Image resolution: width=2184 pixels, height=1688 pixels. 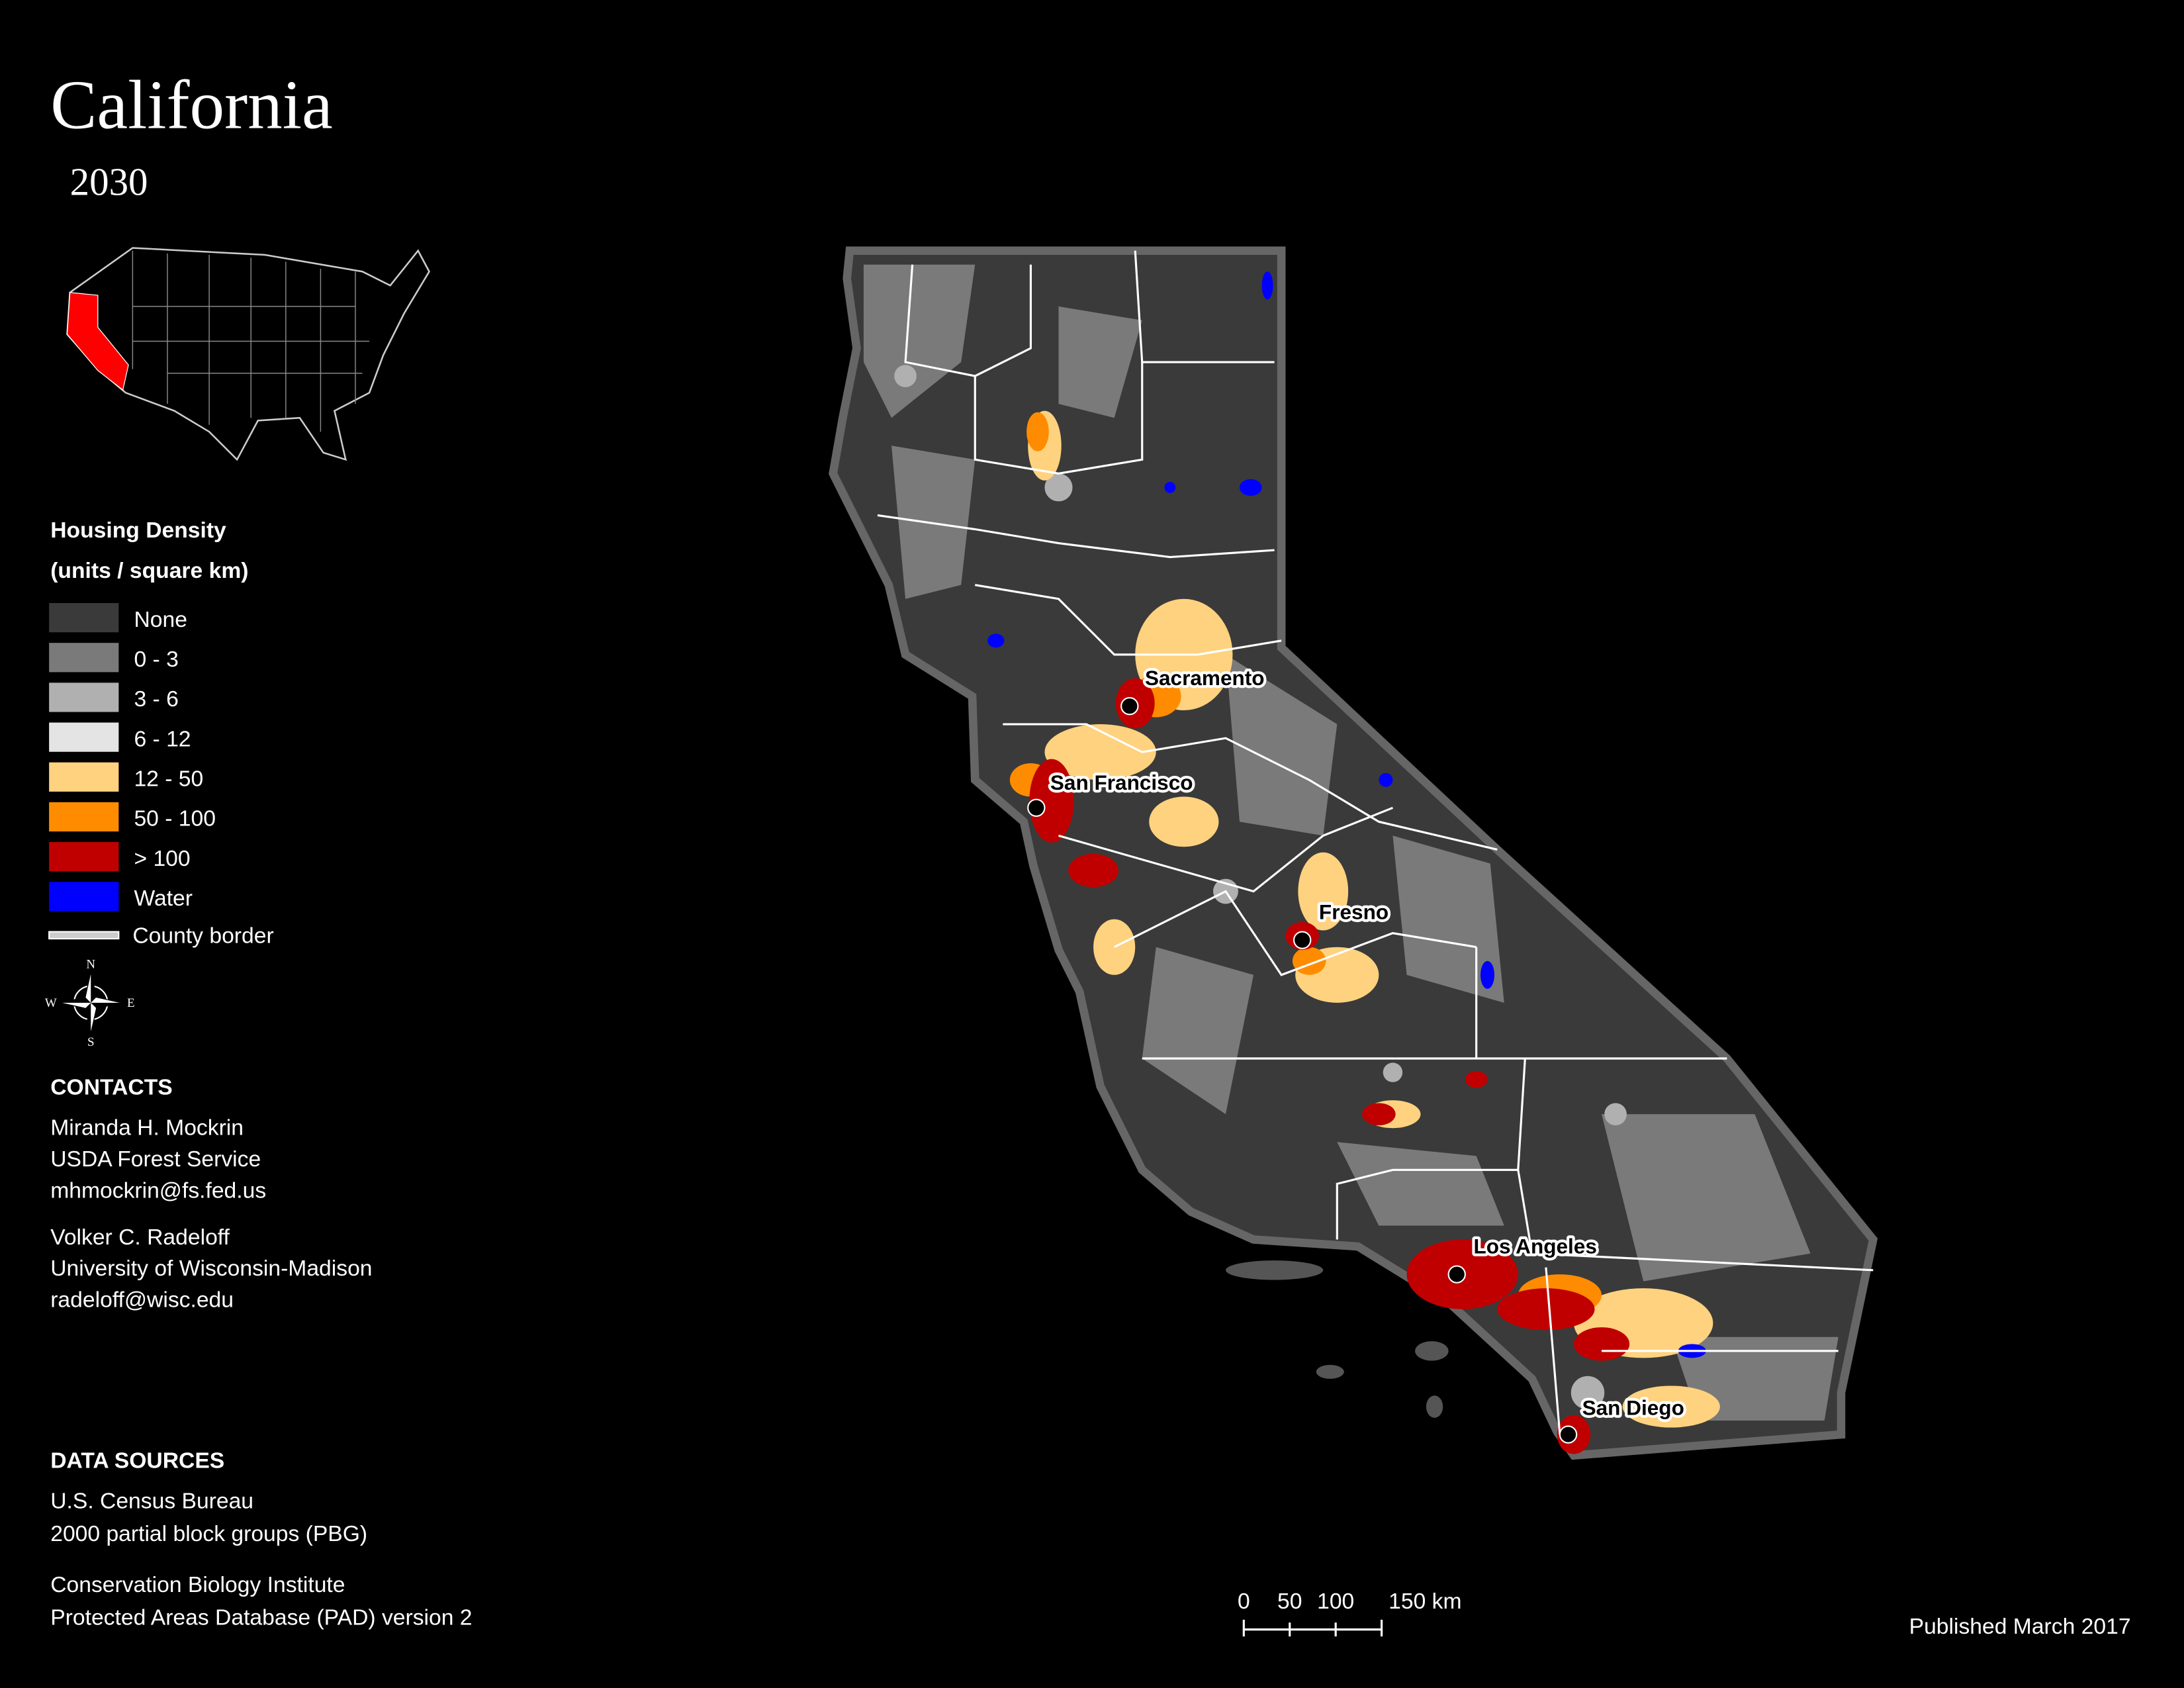 What do you see at coordinates (97, 341) in the screenshot?
I see `california-highlight` at bounding box center [97, 341].